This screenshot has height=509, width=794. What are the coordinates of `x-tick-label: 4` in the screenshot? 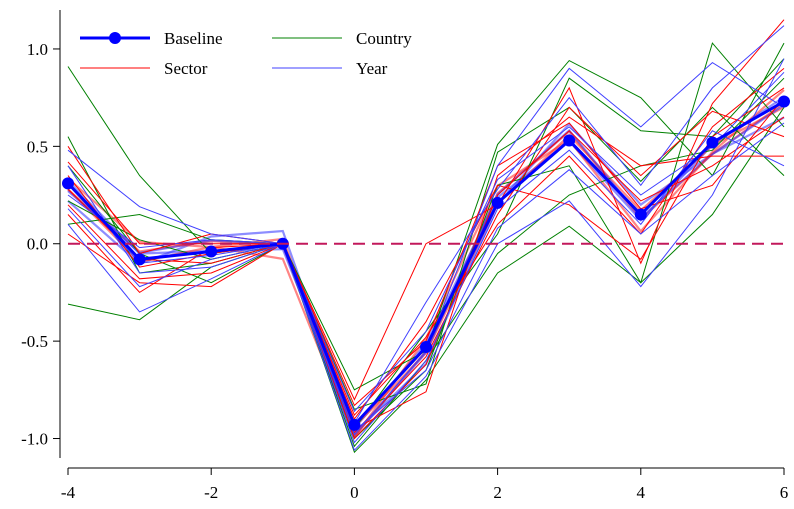 It's located at (641, 492).